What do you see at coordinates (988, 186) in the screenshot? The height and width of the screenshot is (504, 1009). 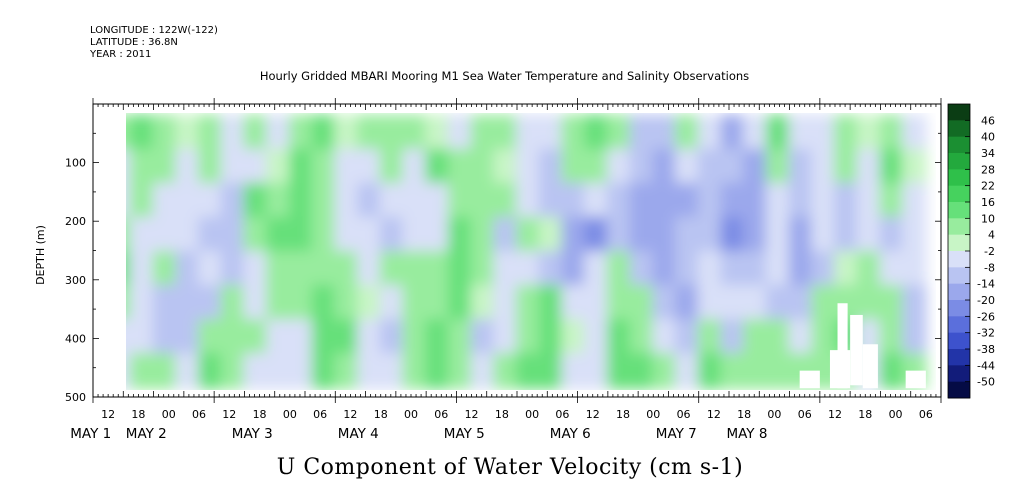 I see `colorbar-label: 22` at bounding box center [988, 186].